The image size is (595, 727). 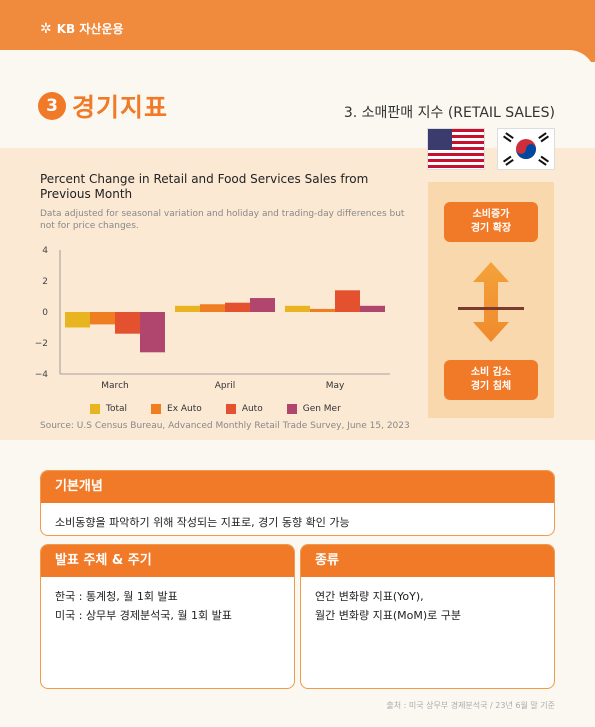 What do you see at coordinates (297, 487) in the screenshot?
I see `basic-concept-heading: 기본개념` at bounding box center [297, 487].